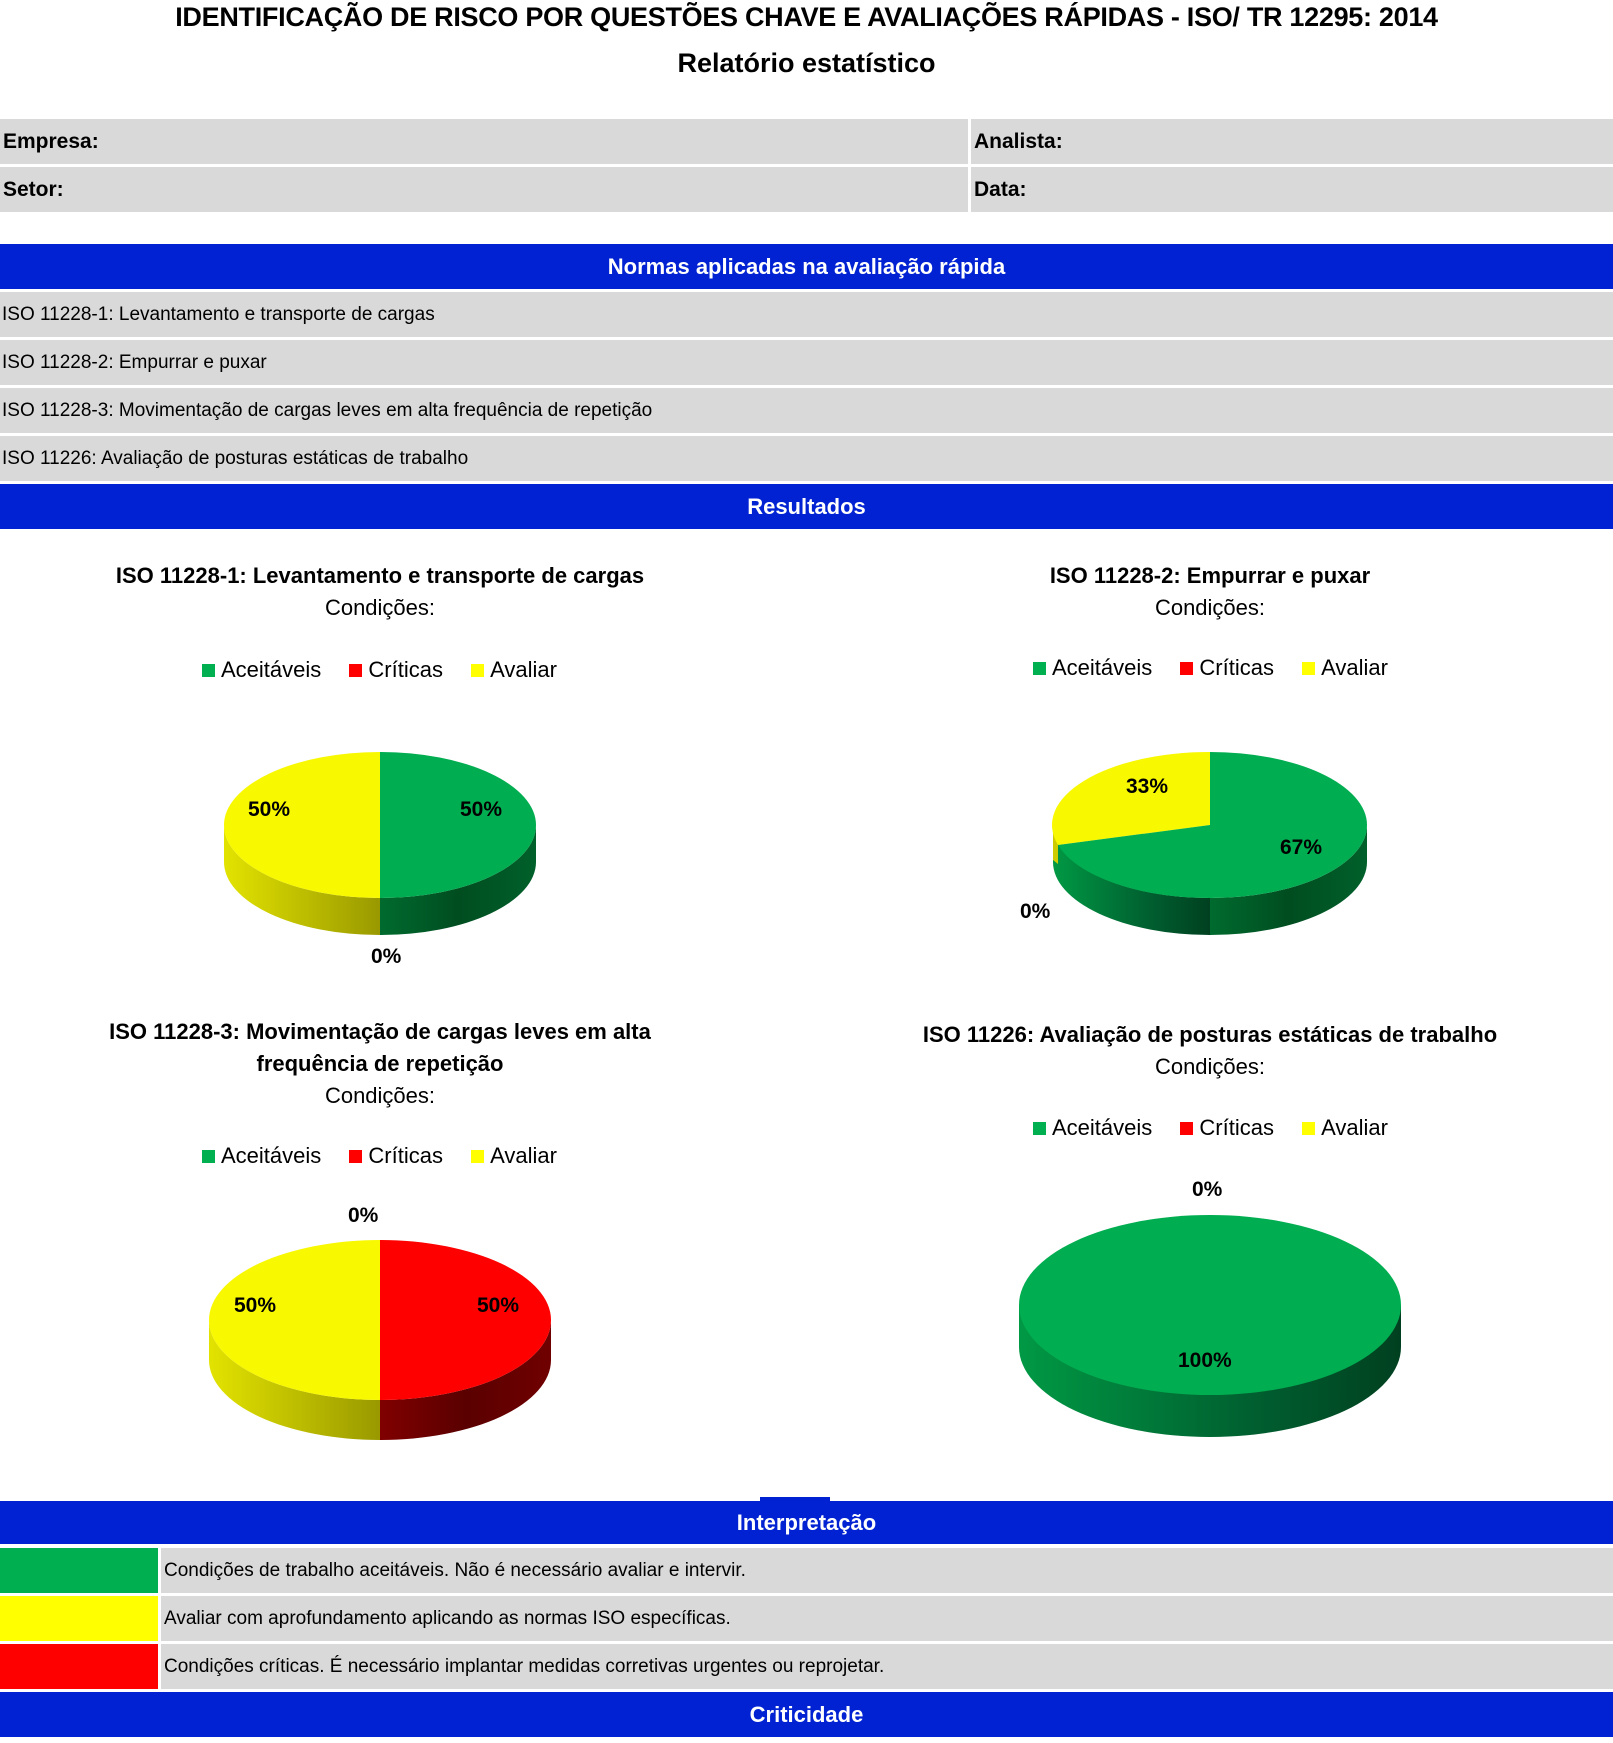  What do you see at coordinates (806, 266) in the screenshot?
I see `normas-heading: Normas aplicadas na avaliação rápida` at bounding box center [806, 266].